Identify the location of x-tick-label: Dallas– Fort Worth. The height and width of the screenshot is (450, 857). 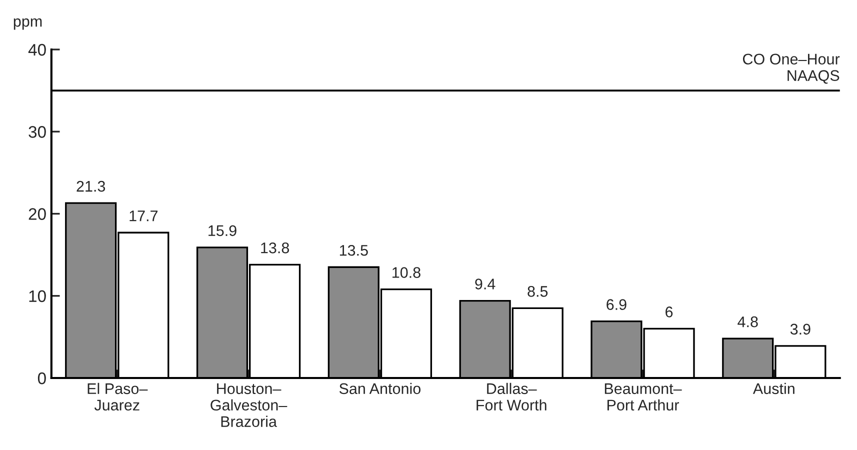
(511, 396).